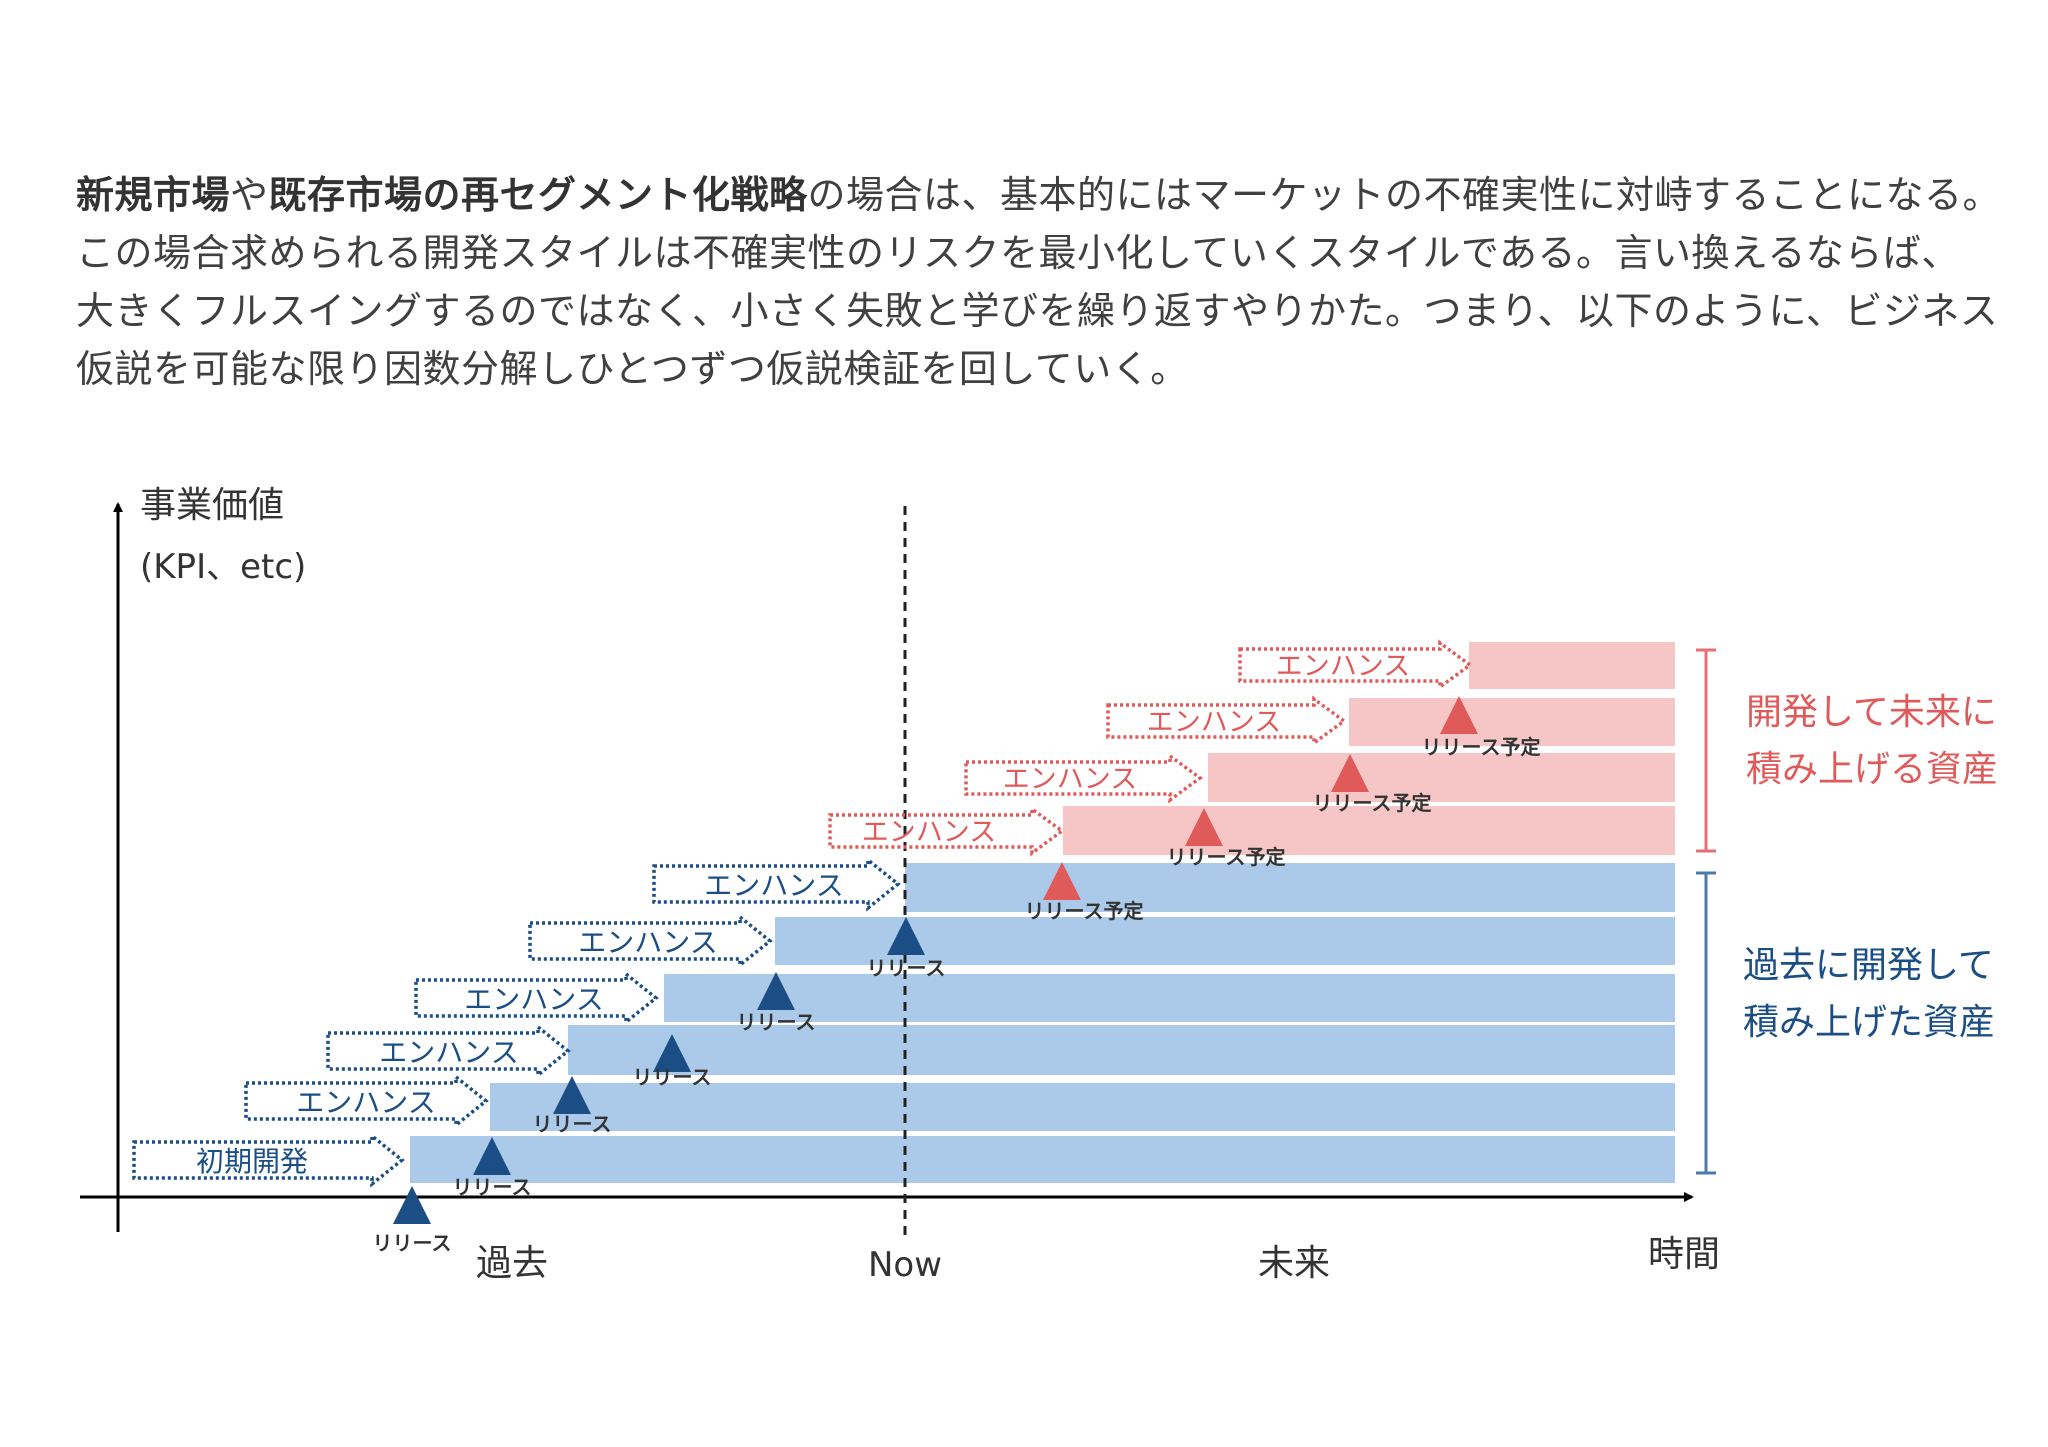 Image resolution: width=2048 pixels, height=1447 pixels. What do you see at coordinates (512, 1263) in the screenshot?
I see `past-label: 過去` at bounding box center [512, 1263].